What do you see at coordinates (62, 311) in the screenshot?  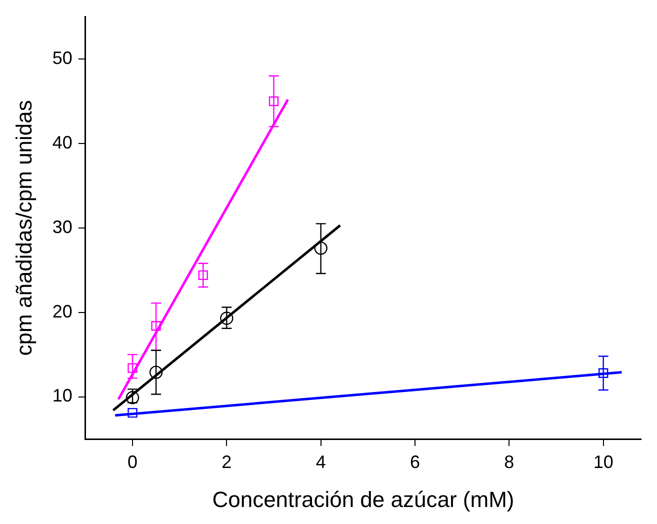 I see `y-tick-label: 20` at bounding box center [62, 311].